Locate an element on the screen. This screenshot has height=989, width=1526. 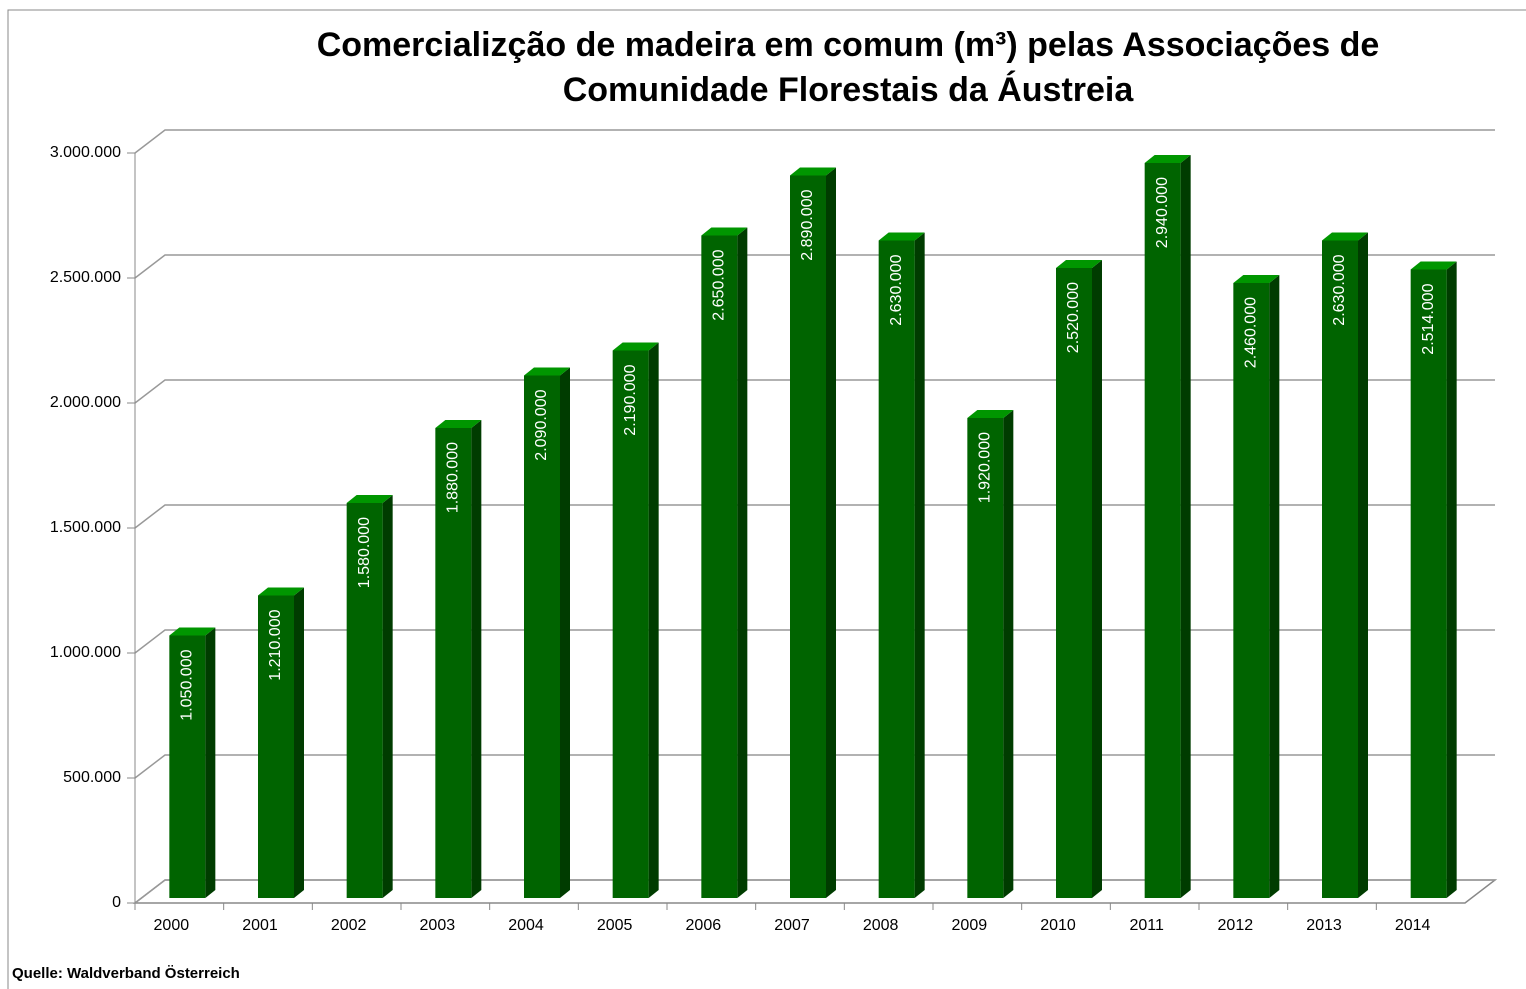
value-label: 2.940.000 is located at coordinates (1162, 212).